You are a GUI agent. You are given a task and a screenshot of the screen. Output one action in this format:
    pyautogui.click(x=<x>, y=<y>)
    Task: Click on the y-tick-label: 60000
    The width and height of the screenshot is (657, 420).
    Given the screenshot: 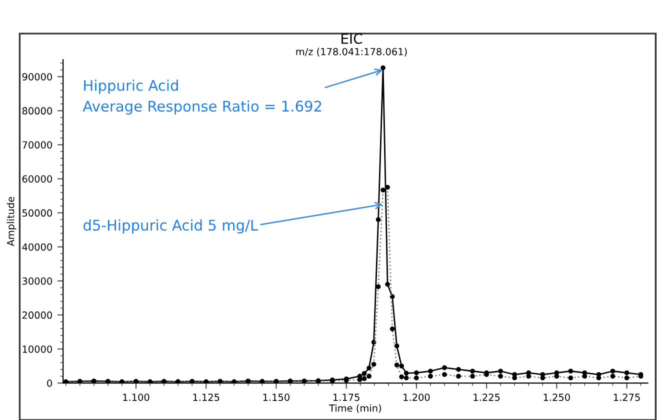 What is the action you would take?
    pyautogui.click(x=37, y=179)
    